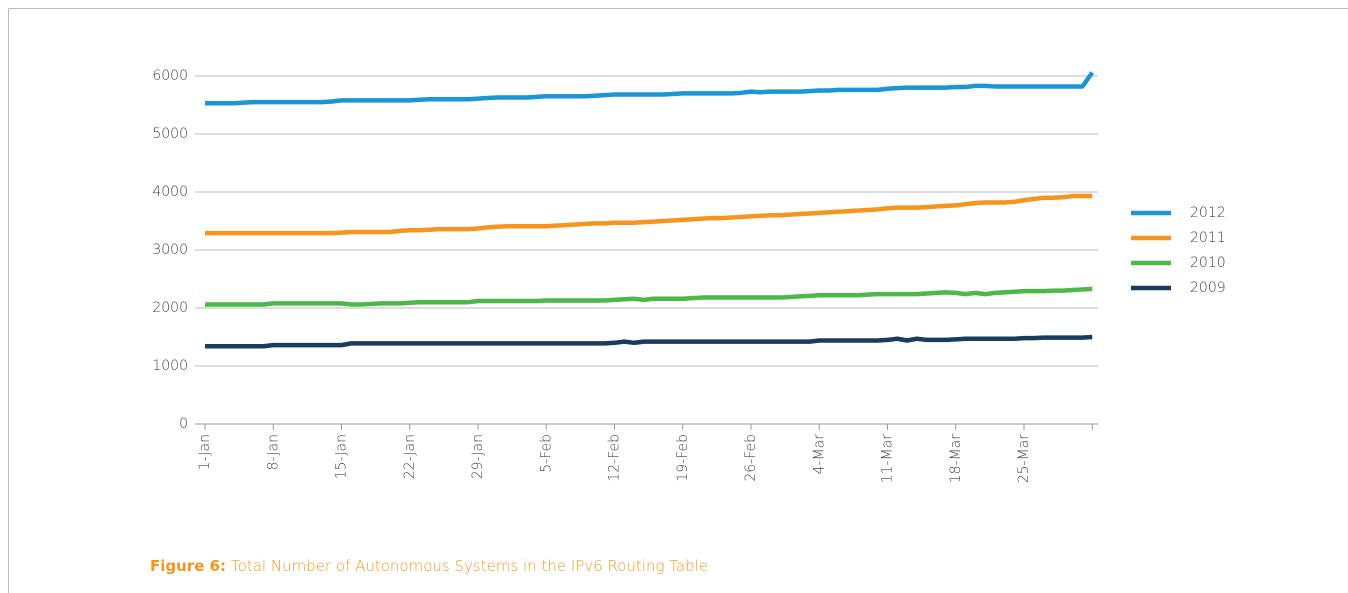 This screenshot has height=593, width=1348. Describe the element at coordinates (956, 459) in the screenshot. I see `x-tick-label: 18-Mar` at that location.